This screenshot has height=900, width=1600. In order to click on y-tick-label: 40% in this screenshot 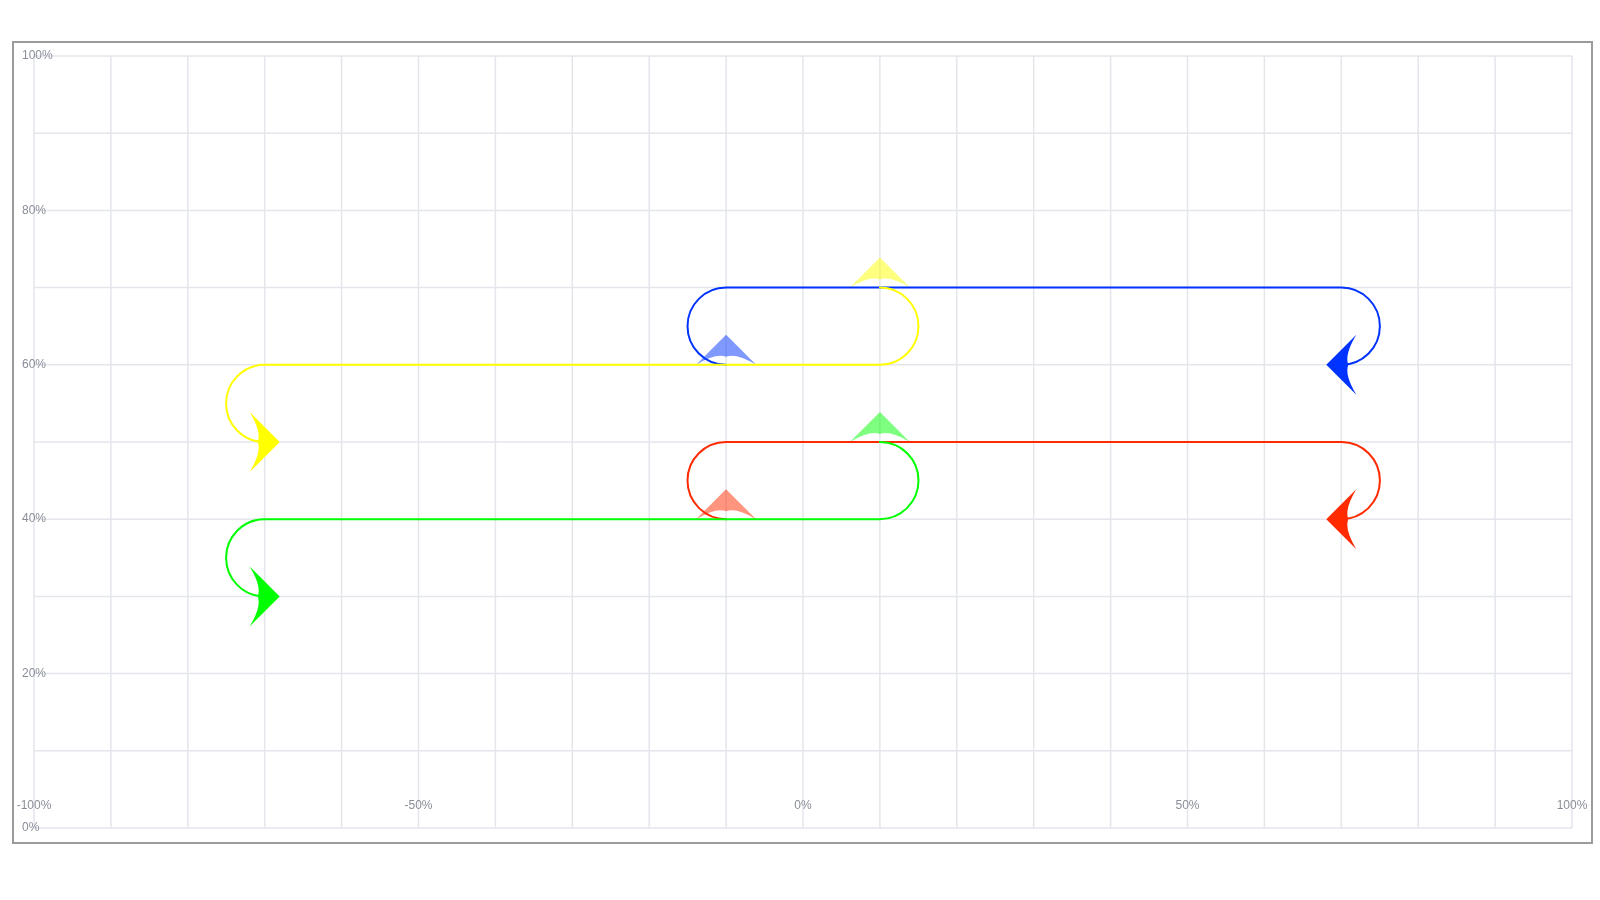, I will do `click(34, 518)`.